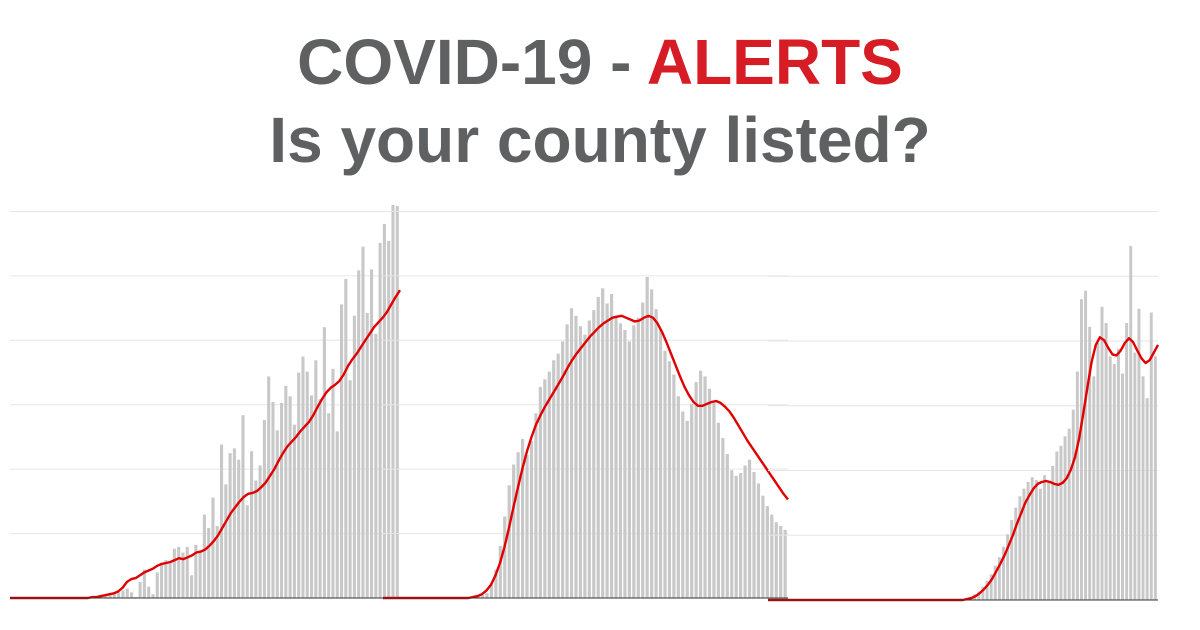 Image resolution: width=1200 pixels, height=630 pixels. Describe the element at coordinates (472, 62) in the screenshot. I see `headline-prefix: COVID-19 -` at that location.